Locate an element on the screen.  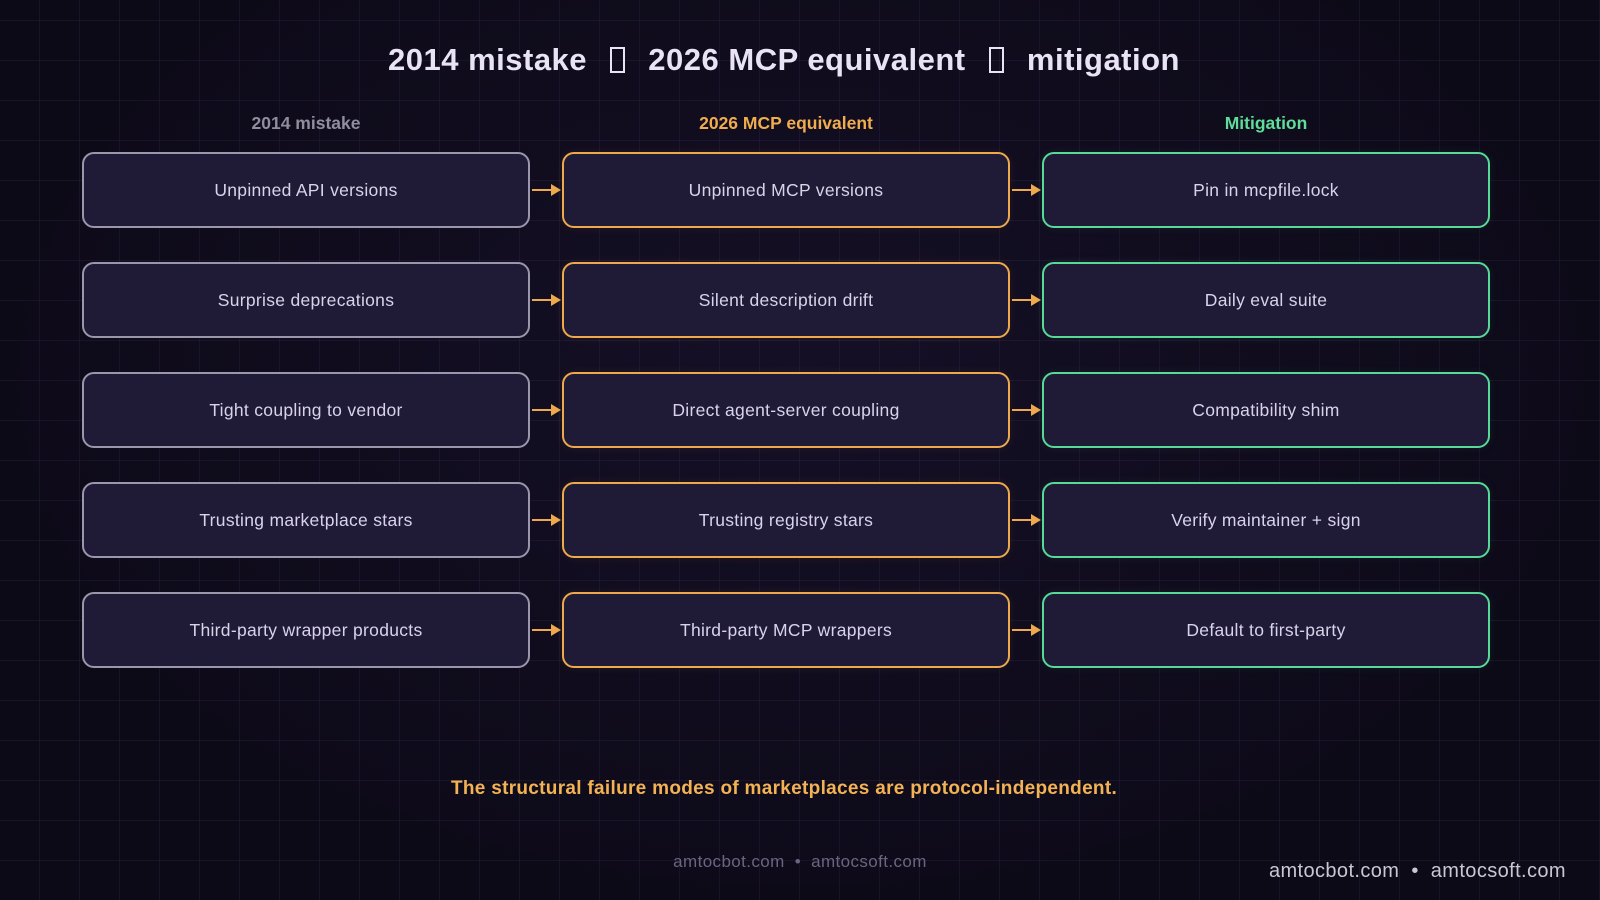
mistake-label: Third-party wrapper products is located at coordinates (306, 629).